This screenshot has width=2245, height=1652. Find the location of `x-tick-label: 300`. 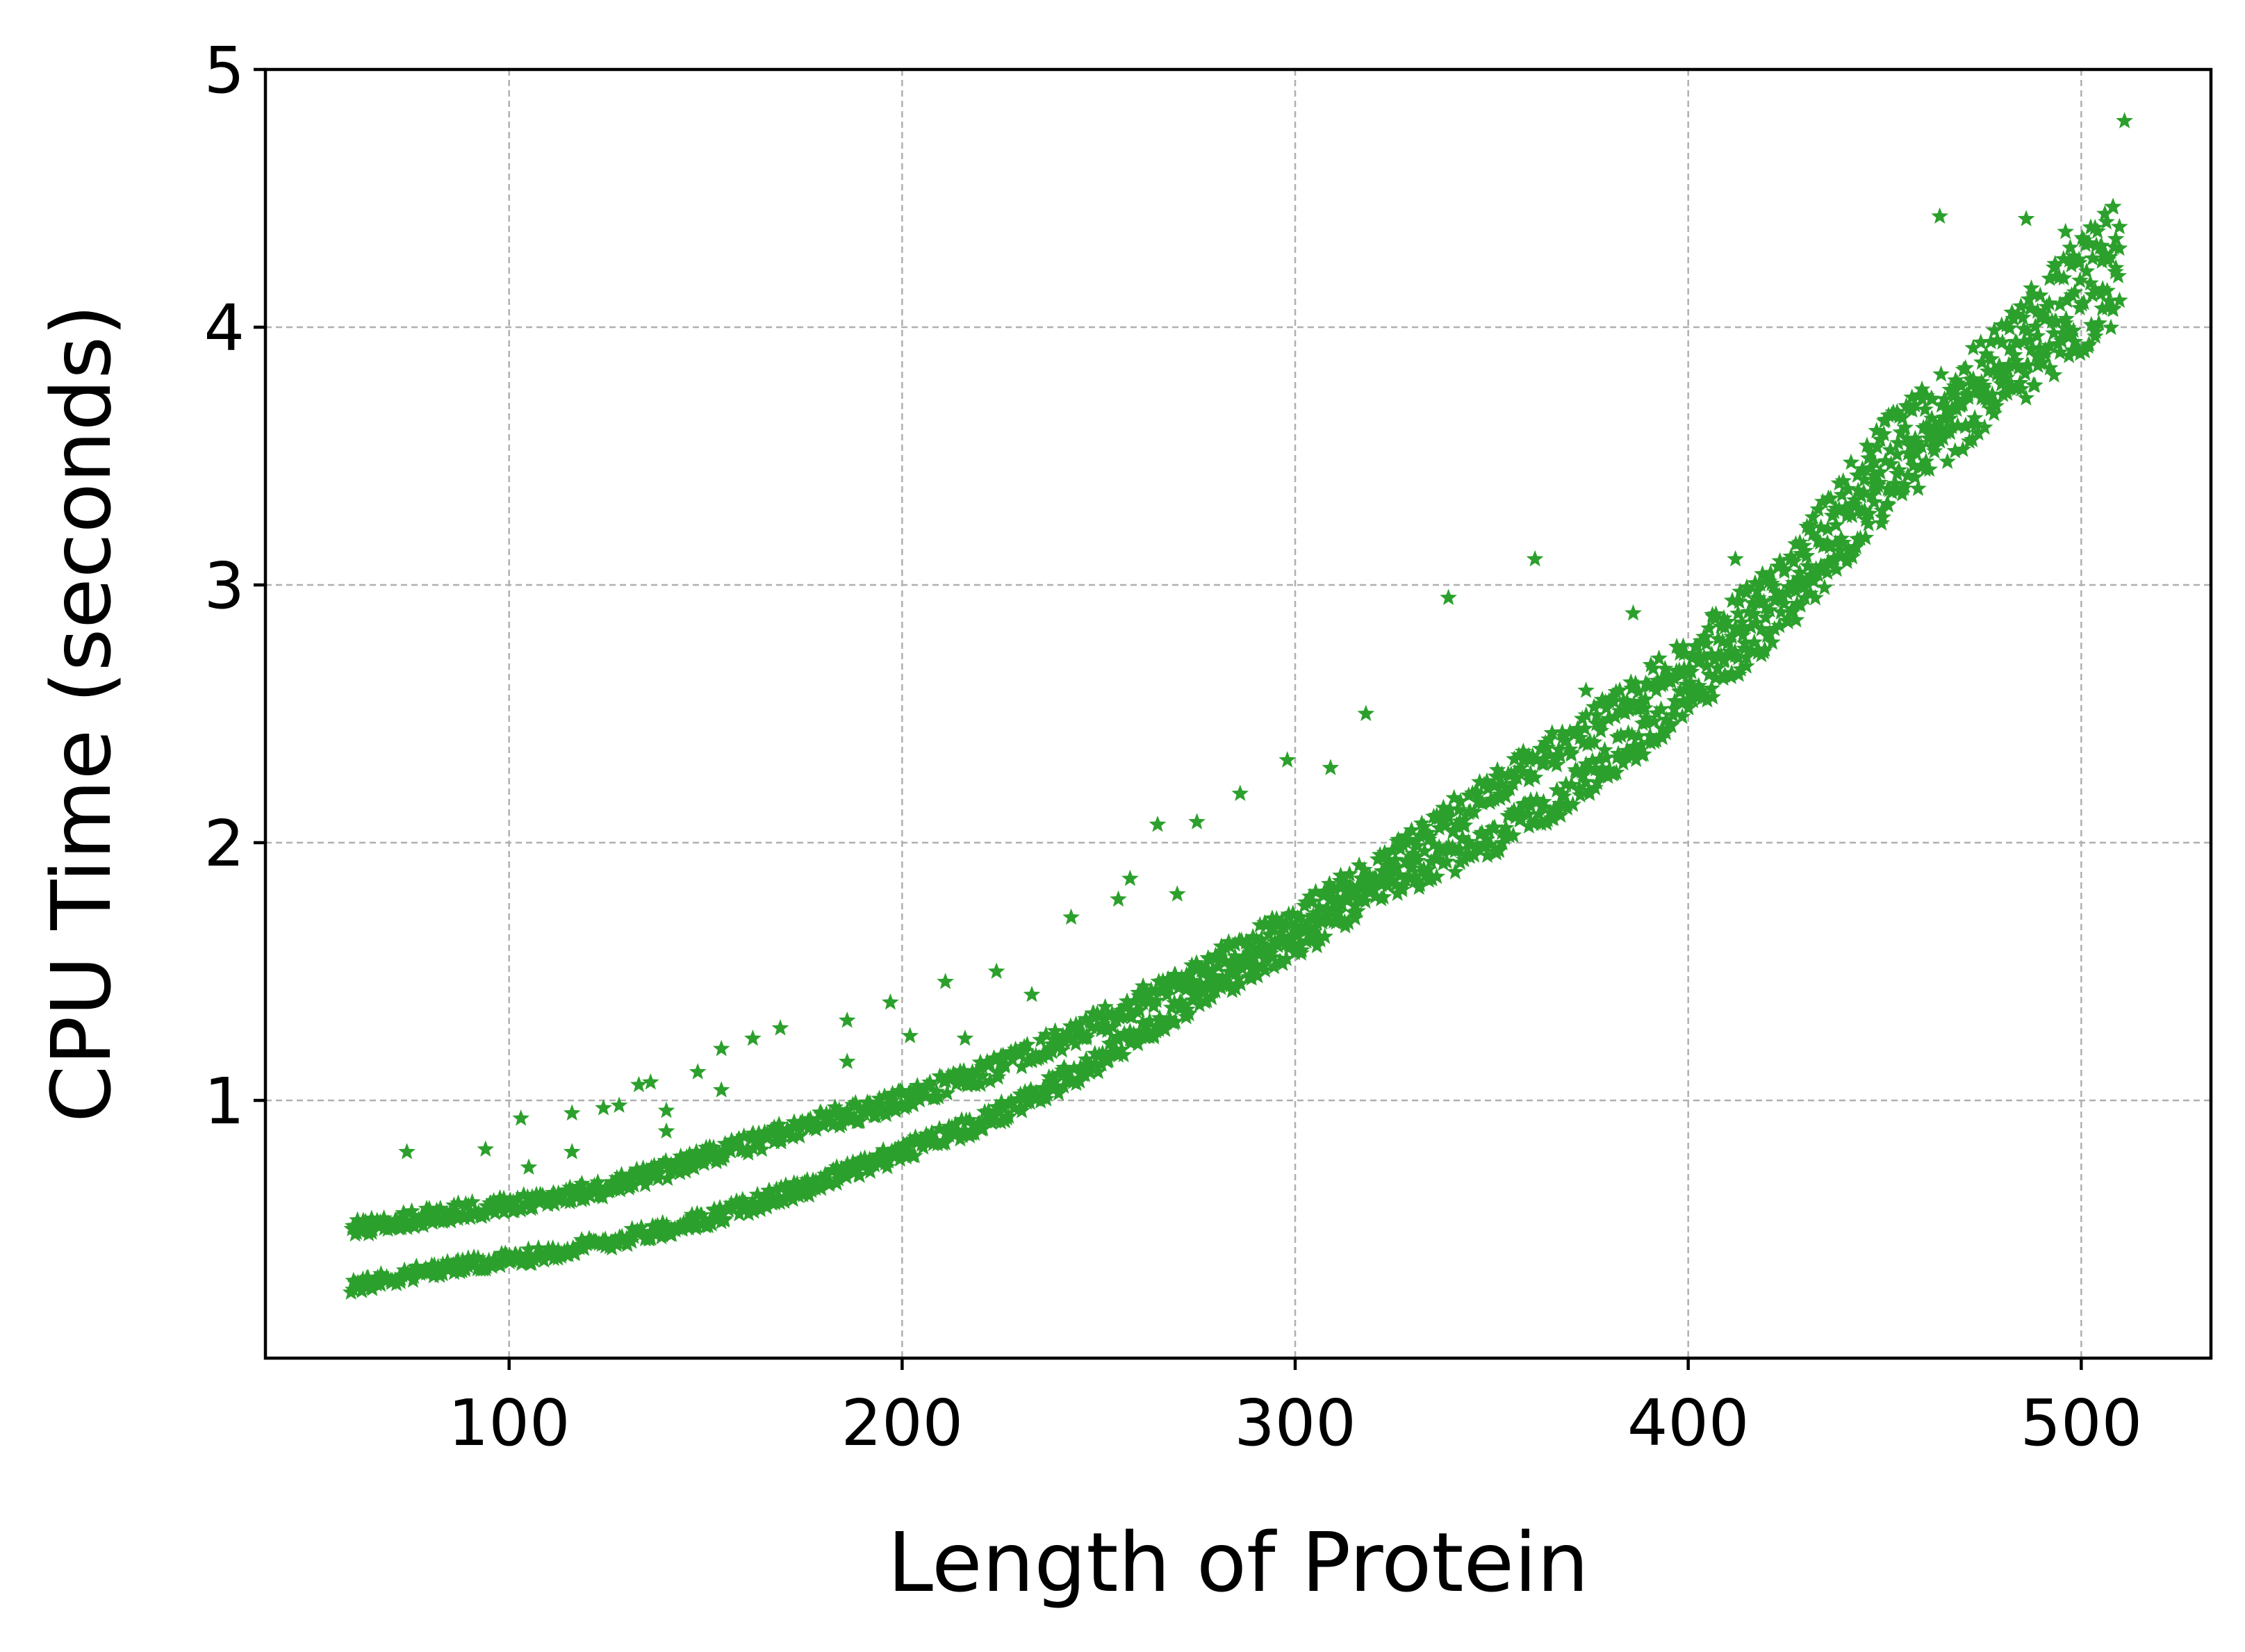

x-tick-label: 300 is located at coordinates (1295, 1423).